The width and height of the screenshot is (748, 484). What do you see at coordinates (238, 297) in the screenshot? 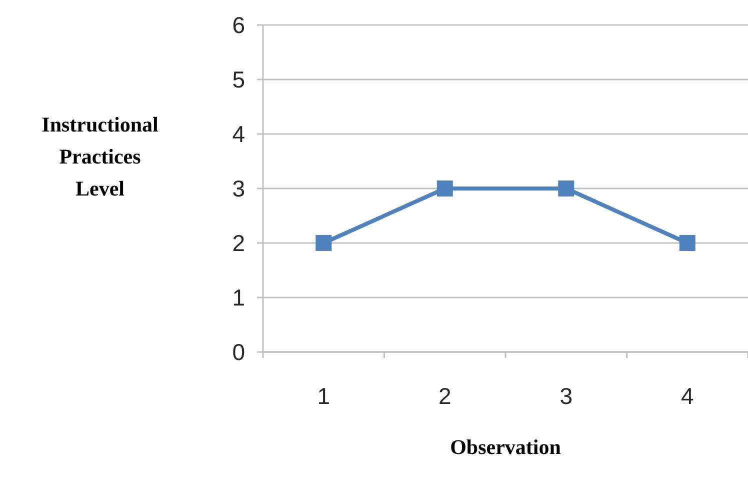
I see `y-tick-label: 1` at bounding box center [238, 297].